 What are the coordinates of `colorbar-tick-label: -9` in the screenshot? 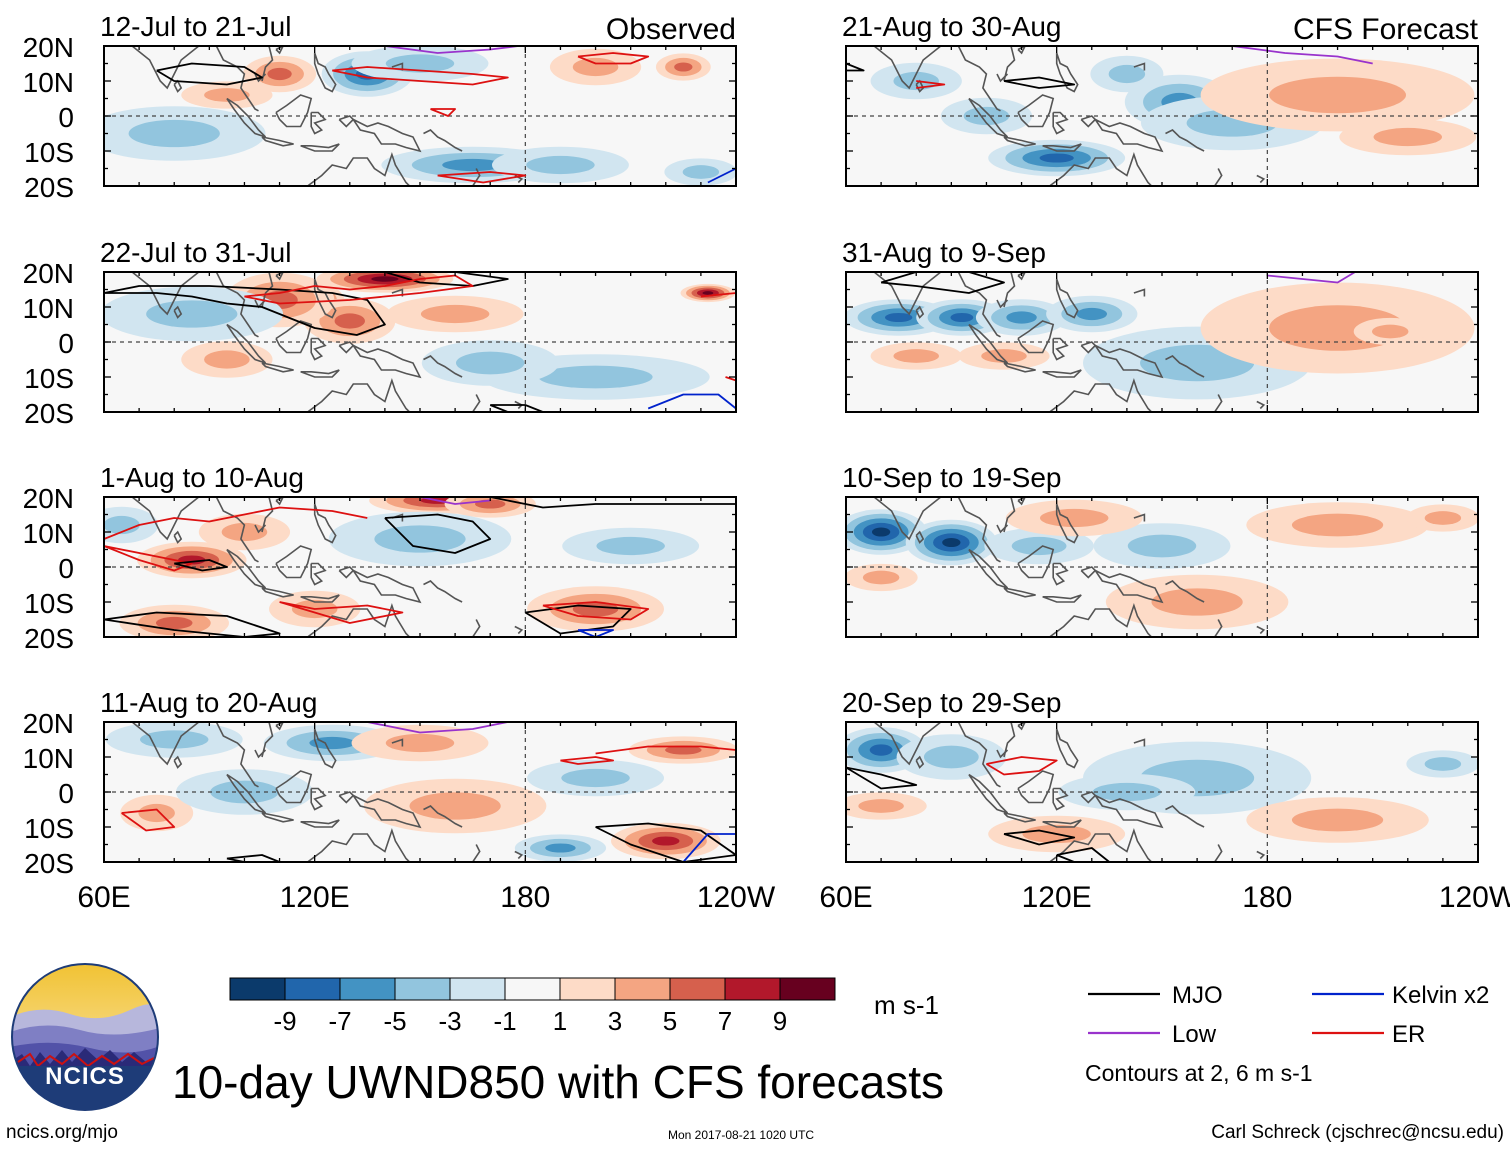 It's located at (284, 1021).